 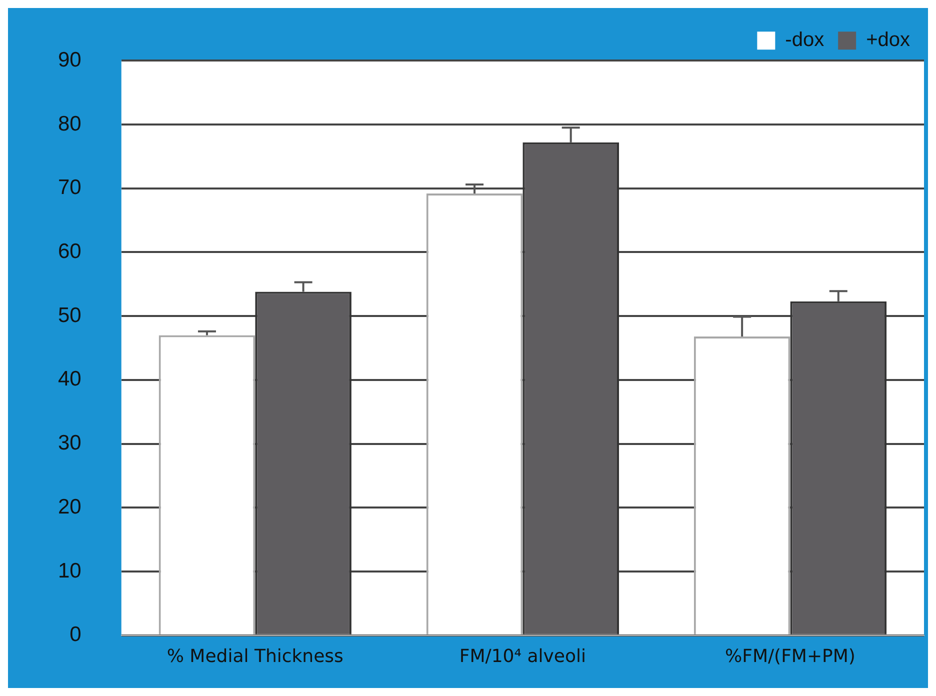 What do you see at coordinates (76, 634) in the screenshot?
I see `y-tick-label: 0` at bounding box center [76, 634].